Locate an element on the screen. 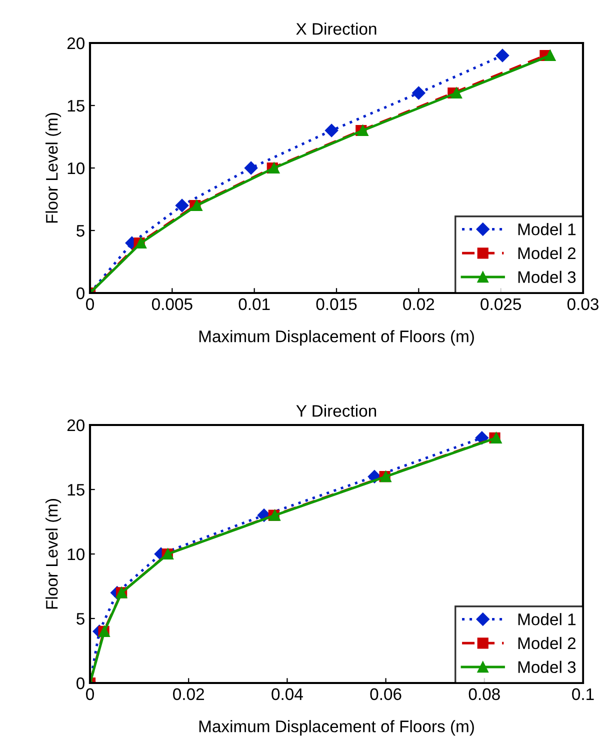  chart-title: X Direction is located at coordinates (336, 28).